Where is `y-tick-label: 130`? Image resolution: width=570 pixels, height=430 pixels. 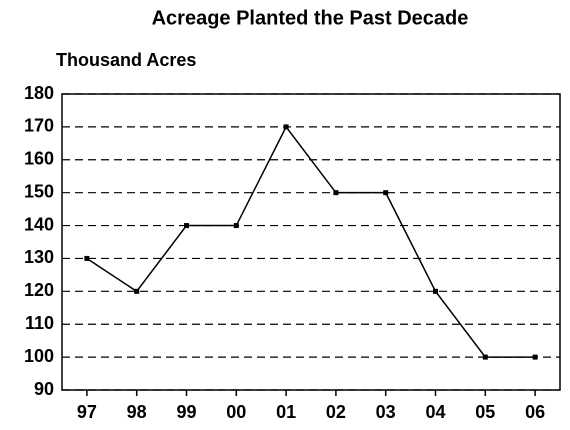
y-tick-label: 130 is located at coordinates (39, 257).